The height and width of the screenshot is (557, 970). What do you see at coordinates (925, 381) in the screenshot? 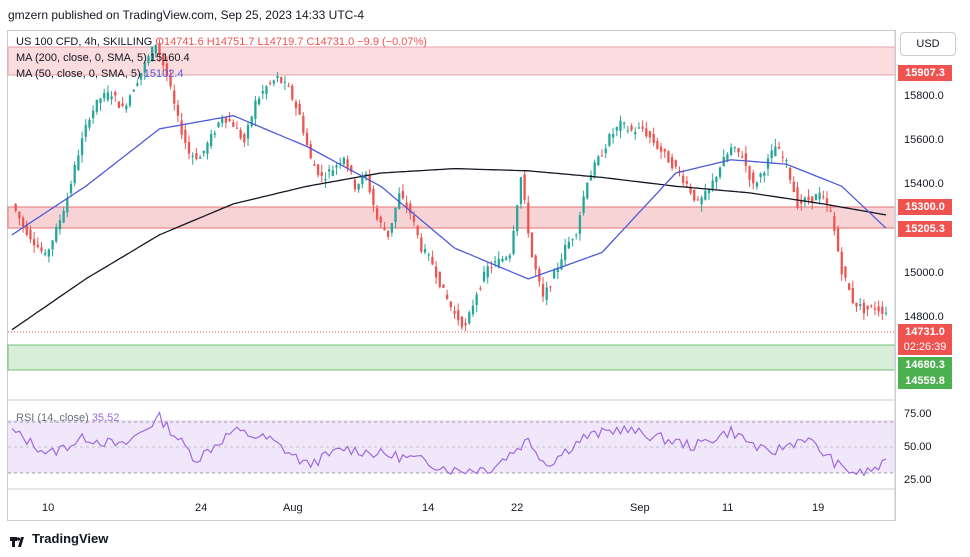
I see `zone-lower-bottom-tag: 14559.8` at bounding box center [925, 381].